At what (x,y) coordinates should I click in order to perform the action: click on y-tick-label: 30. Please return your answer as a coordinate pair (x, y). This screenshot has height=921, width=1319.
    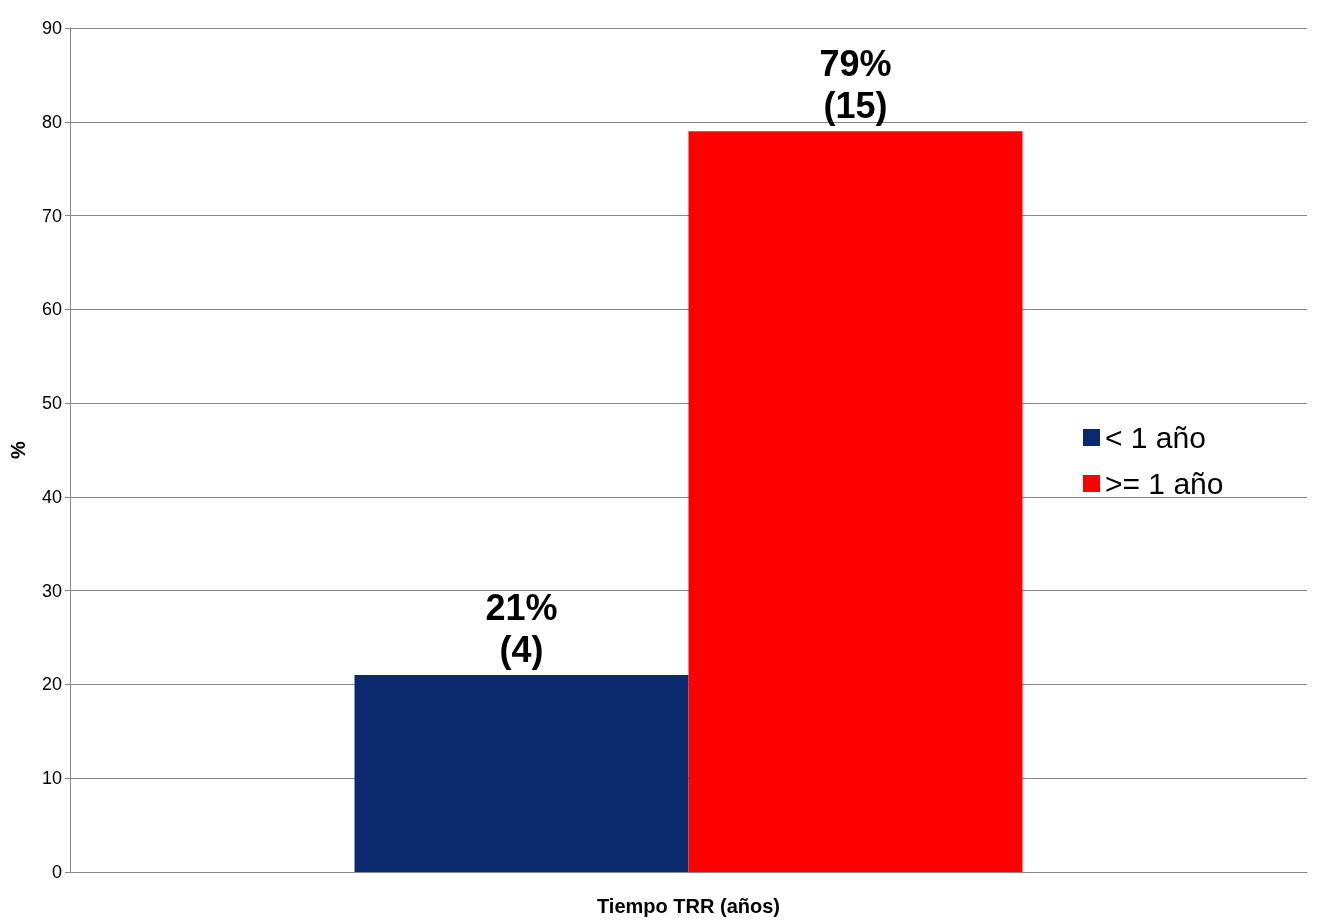
    Looking at the image, I should click on (51, 590).